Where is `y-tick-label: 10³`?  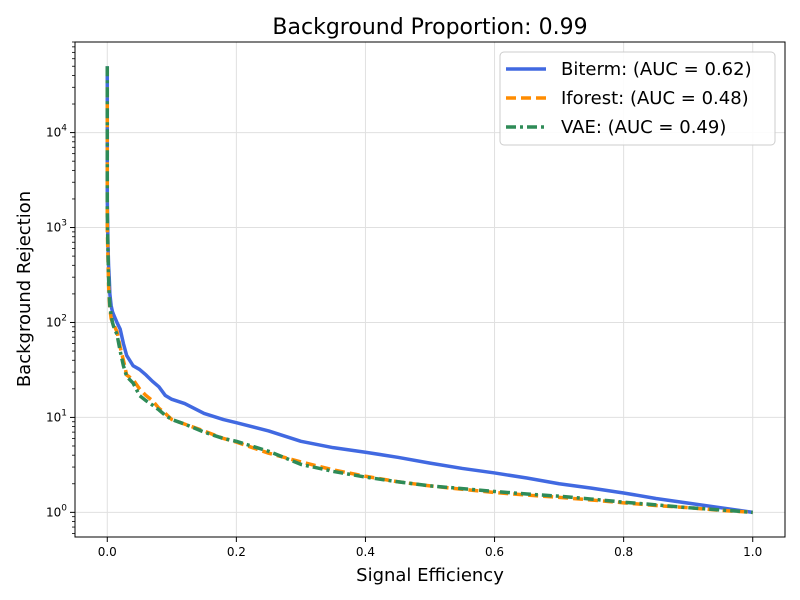
y-tick-label: 10³ is located at coordinates (56, 227).